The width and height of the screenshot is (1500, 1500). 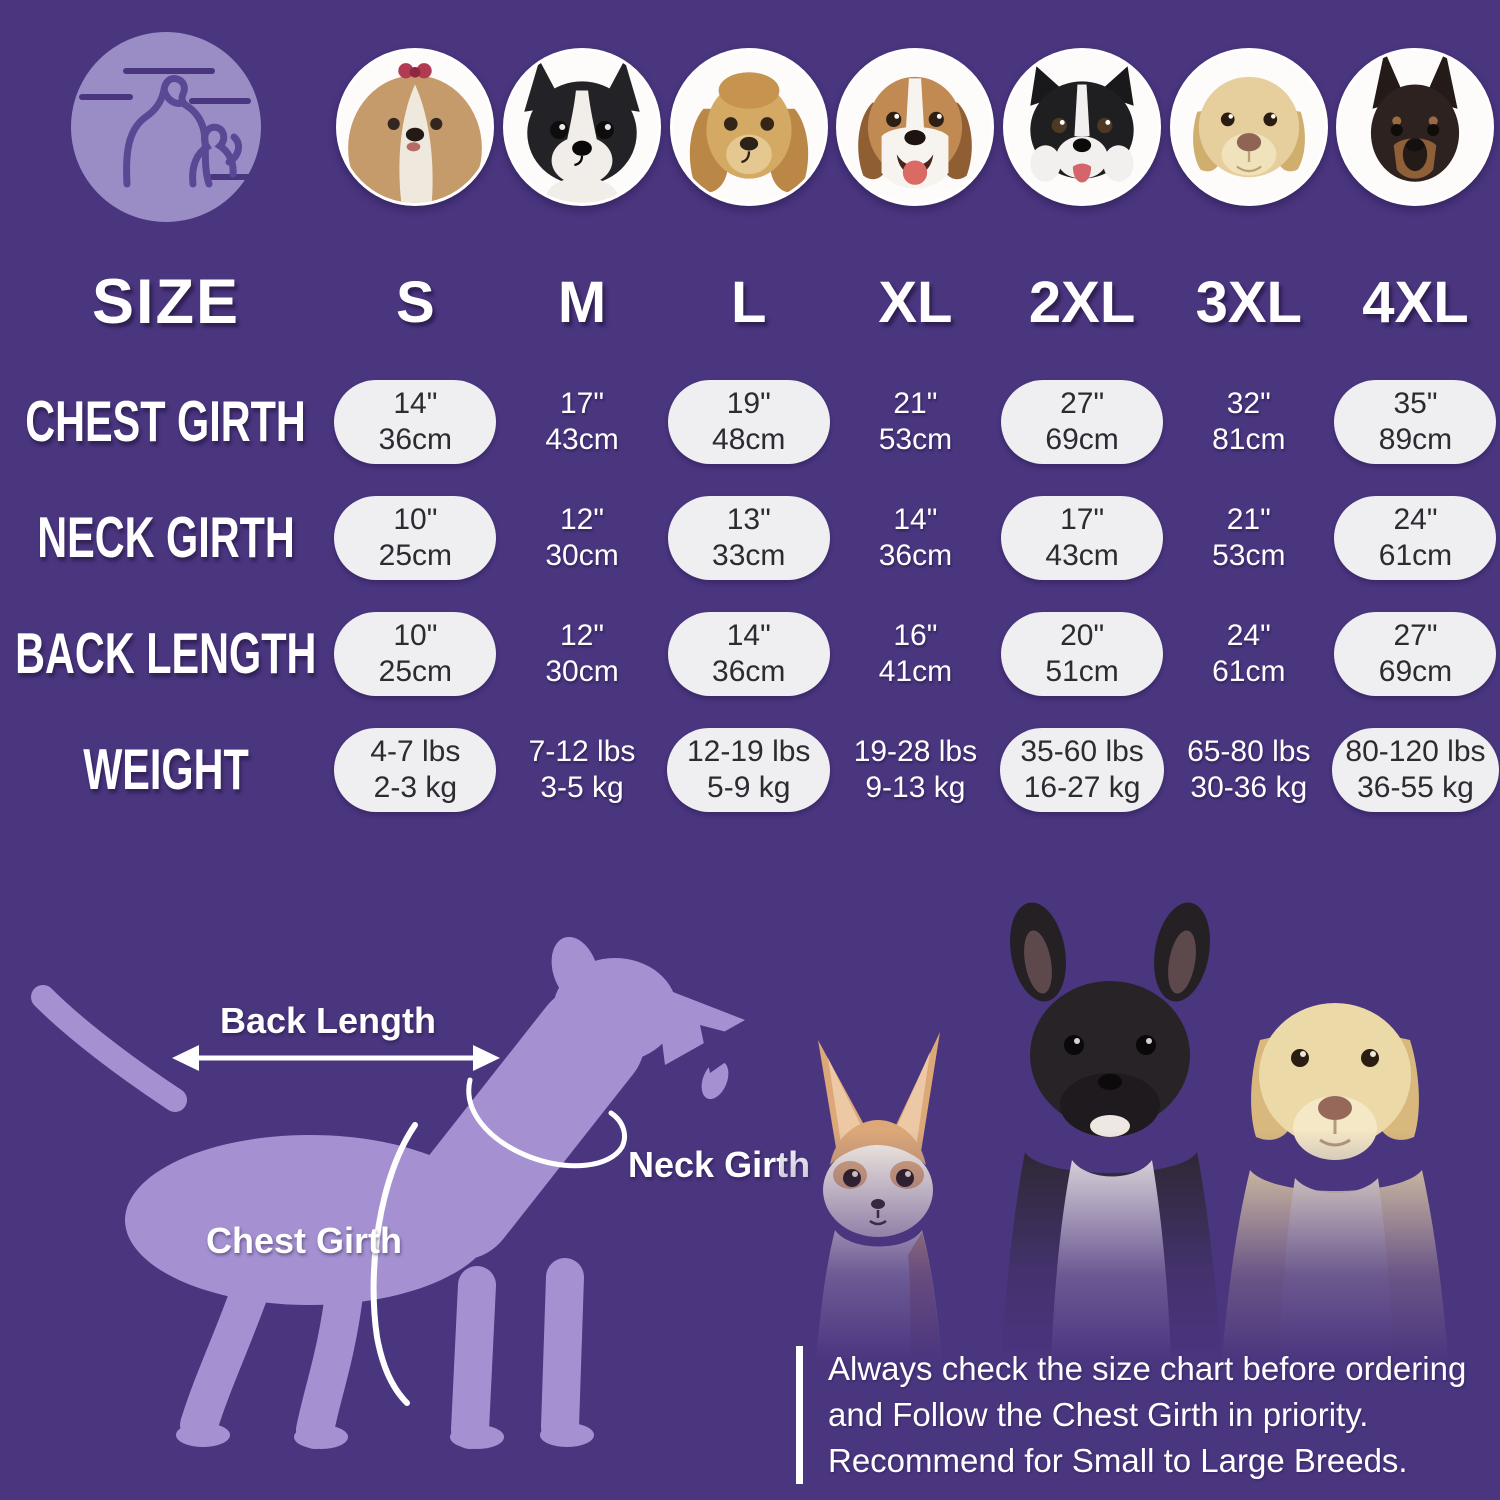 I want to click on value-chest-l: 19" 48cm, so click(x=748, y=422).